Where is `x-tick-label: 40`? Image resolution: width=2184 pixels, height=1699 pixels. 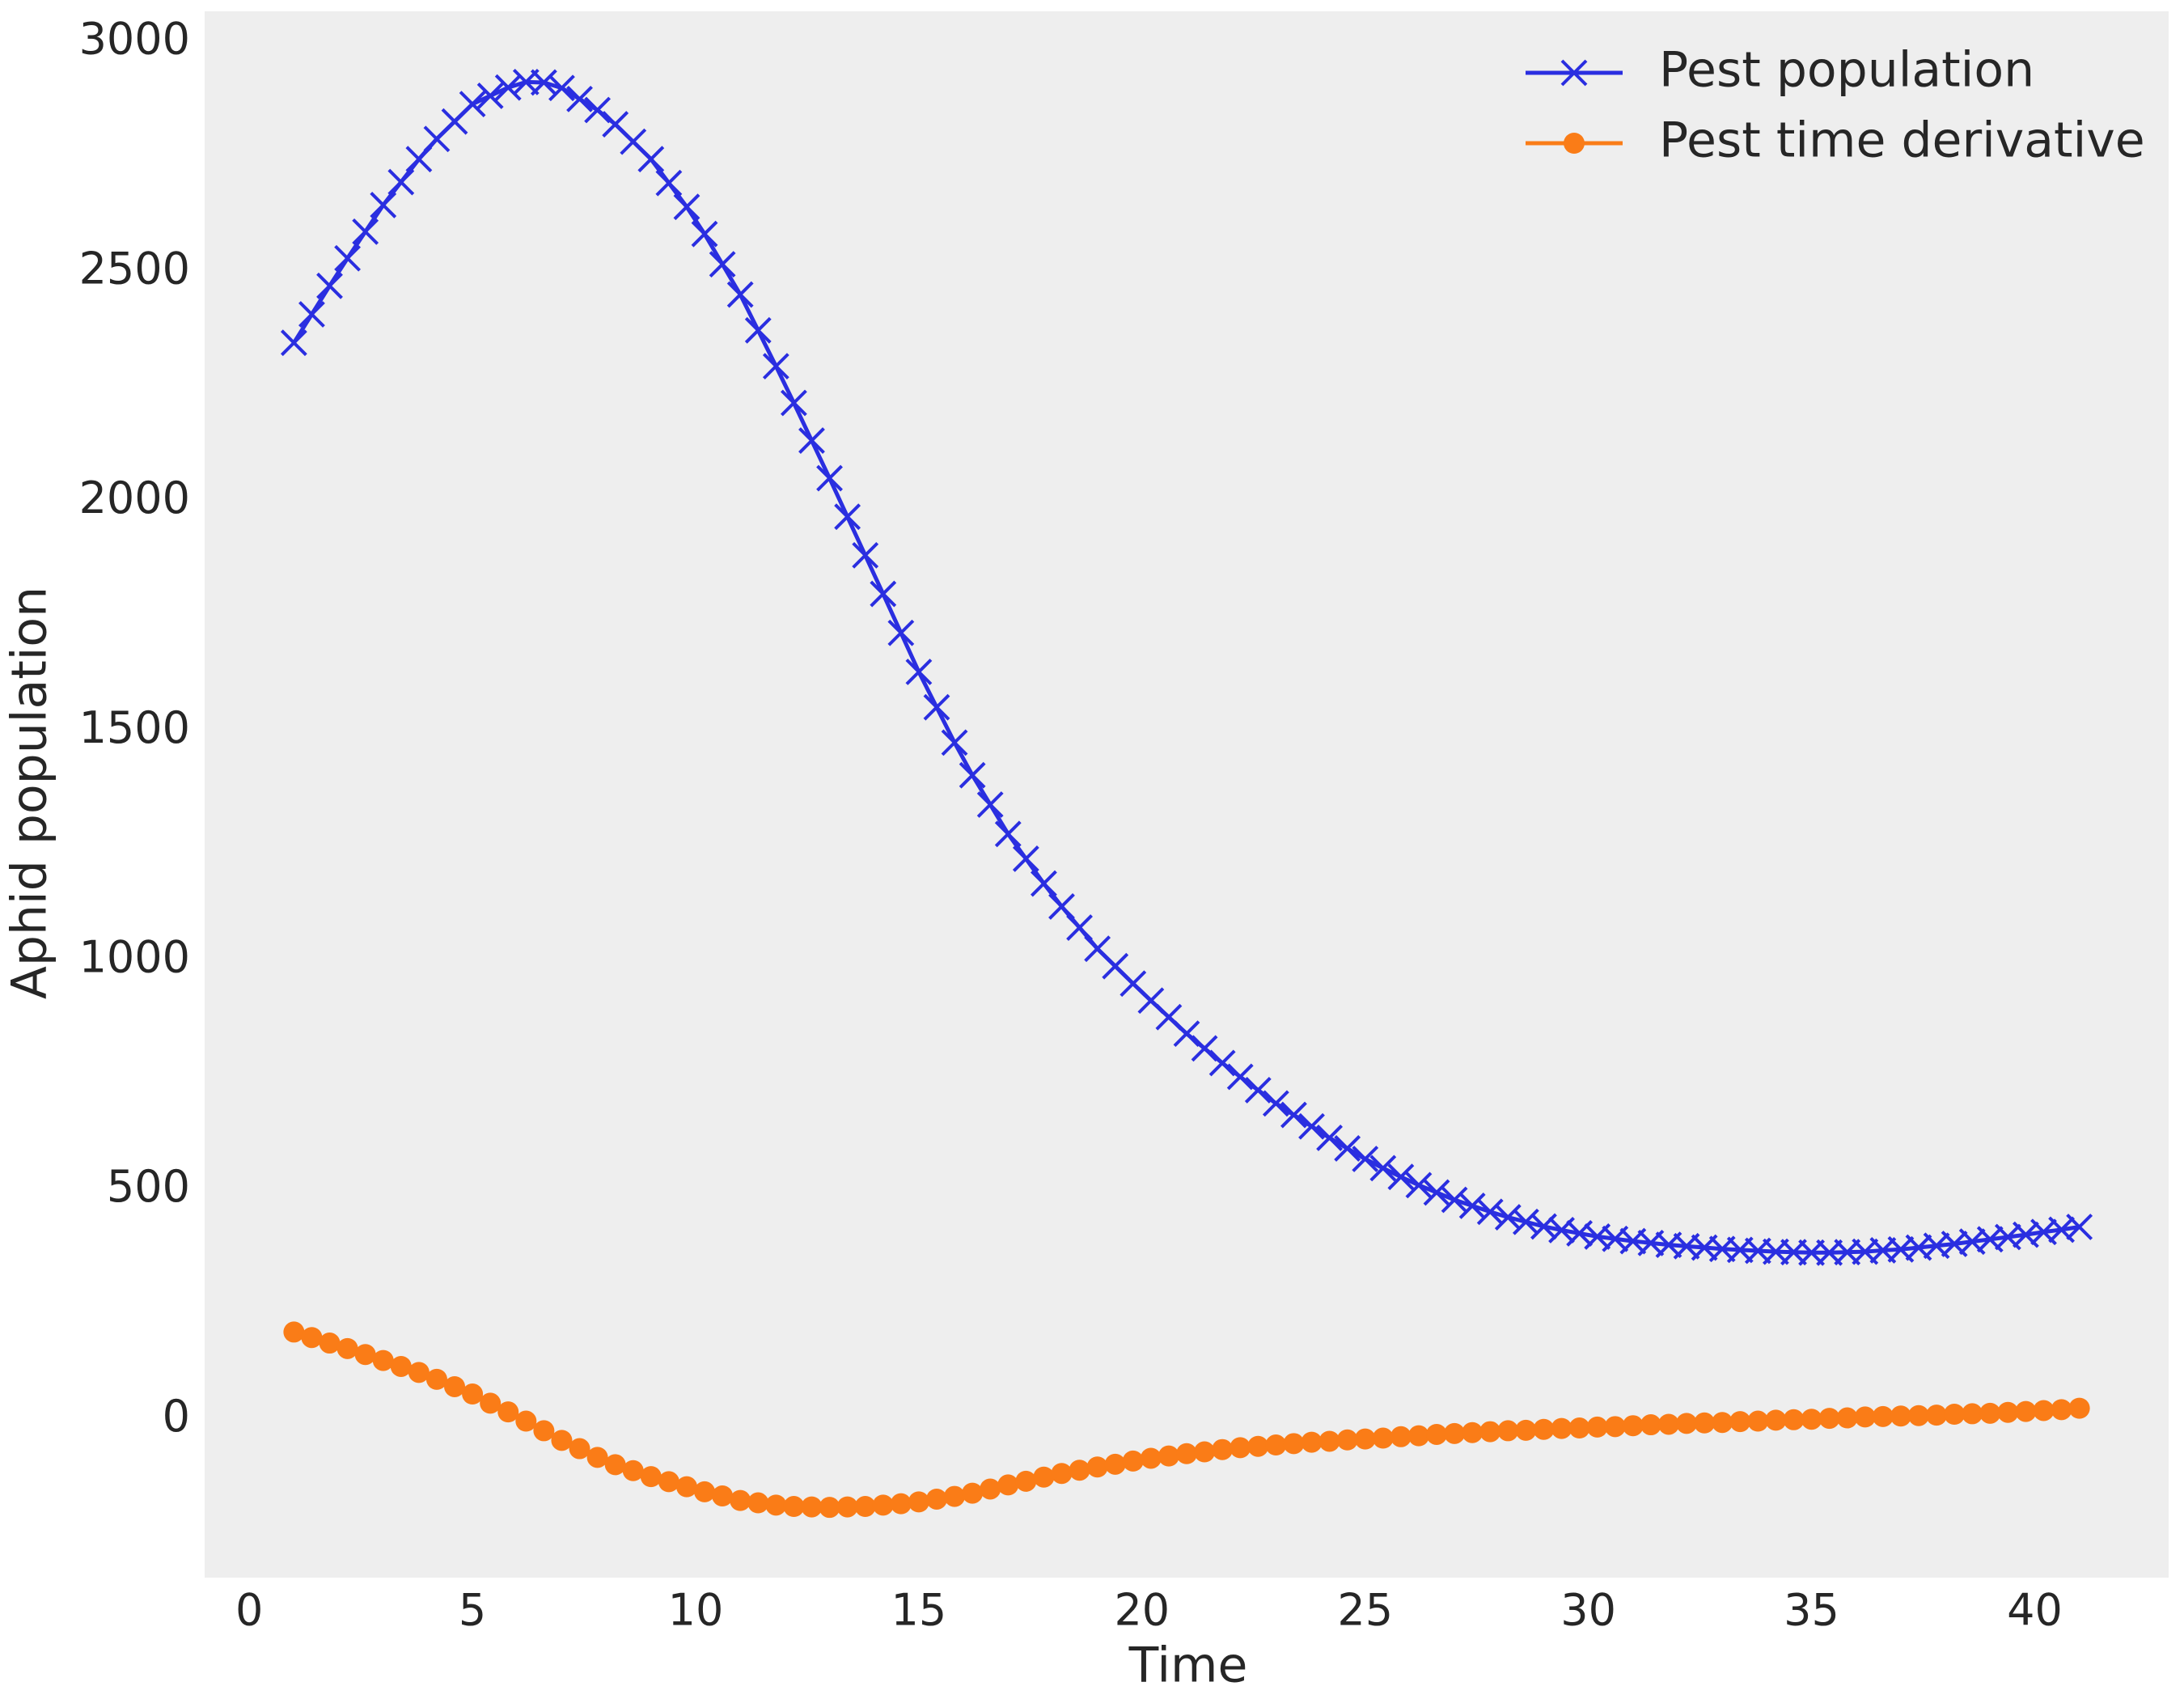 x-tick-label: 40 is located at coordinates (2035, 1610).